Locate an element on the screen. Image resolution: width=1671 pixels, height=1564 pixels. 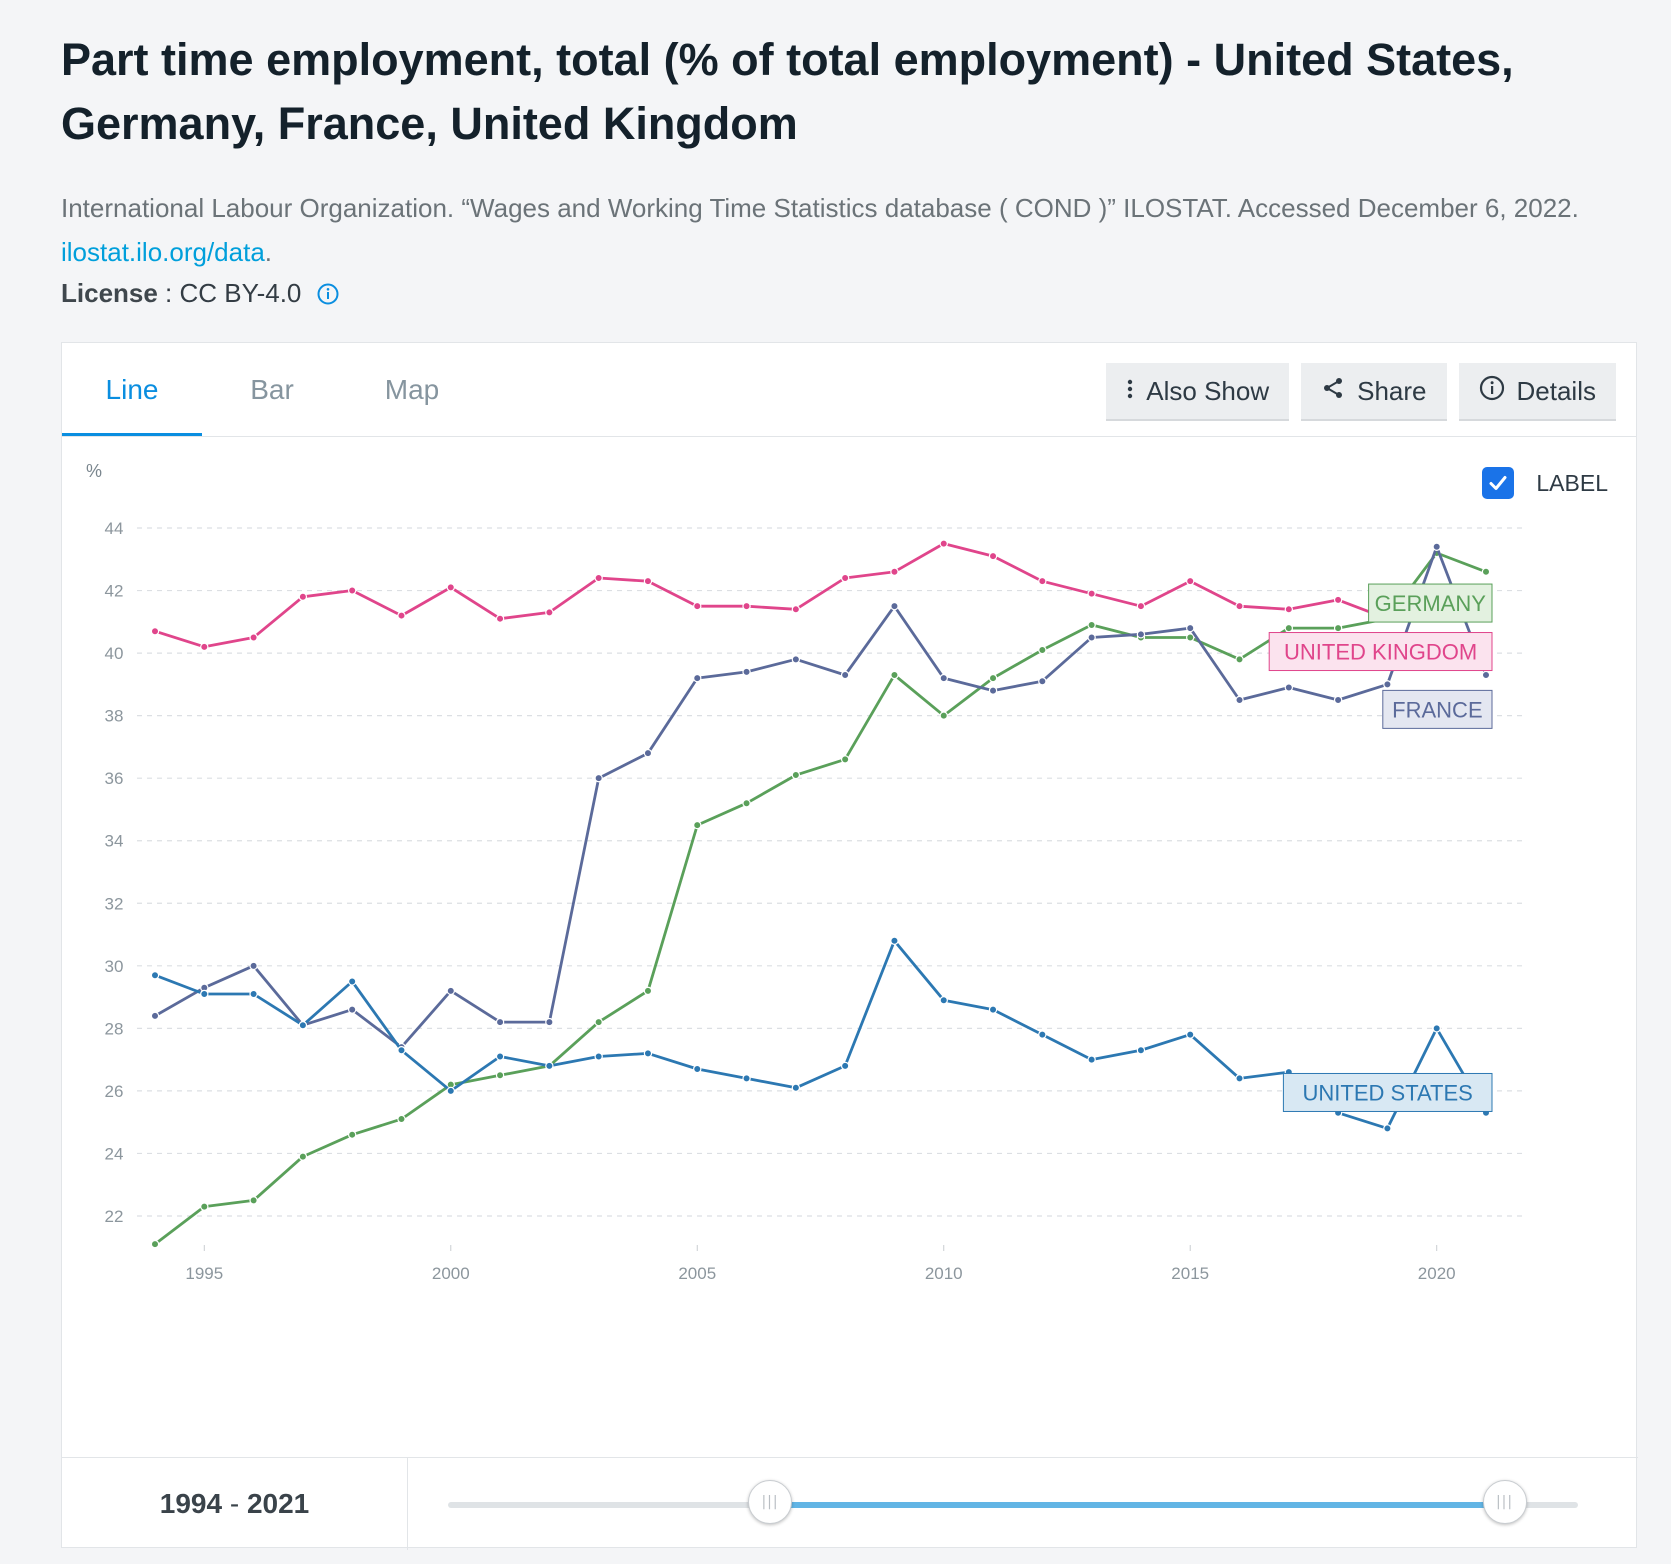
x-tick-label: 2015 is located at coordinates (1190, 1273).